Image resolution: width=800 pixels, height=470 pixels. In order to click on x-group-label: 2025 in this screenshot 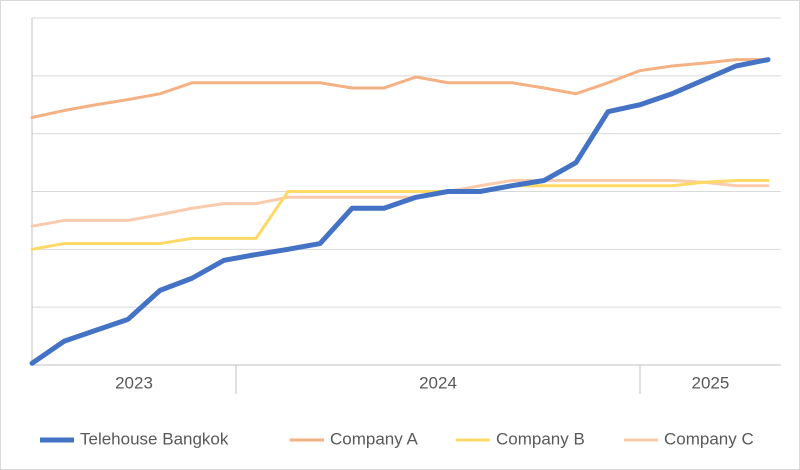, I will do `click(710, 382)`.